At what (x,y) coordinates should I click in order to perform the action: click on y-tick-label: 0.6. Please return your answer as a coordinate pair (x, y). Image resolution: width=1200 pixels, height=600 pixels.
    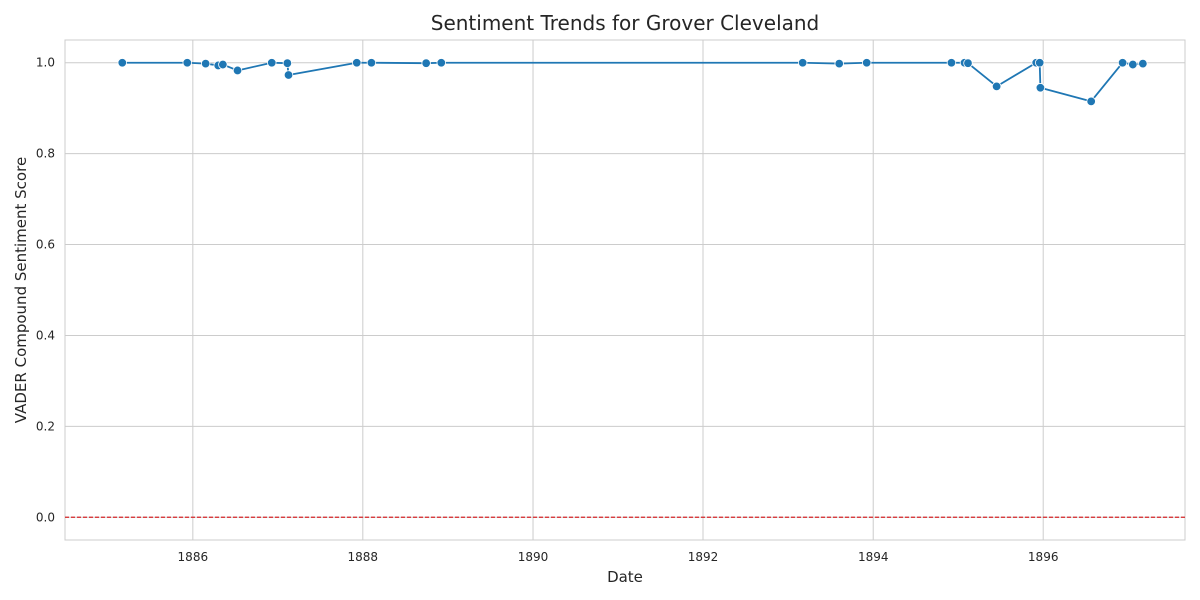
    Looking at the image, I should click on (45, 245).